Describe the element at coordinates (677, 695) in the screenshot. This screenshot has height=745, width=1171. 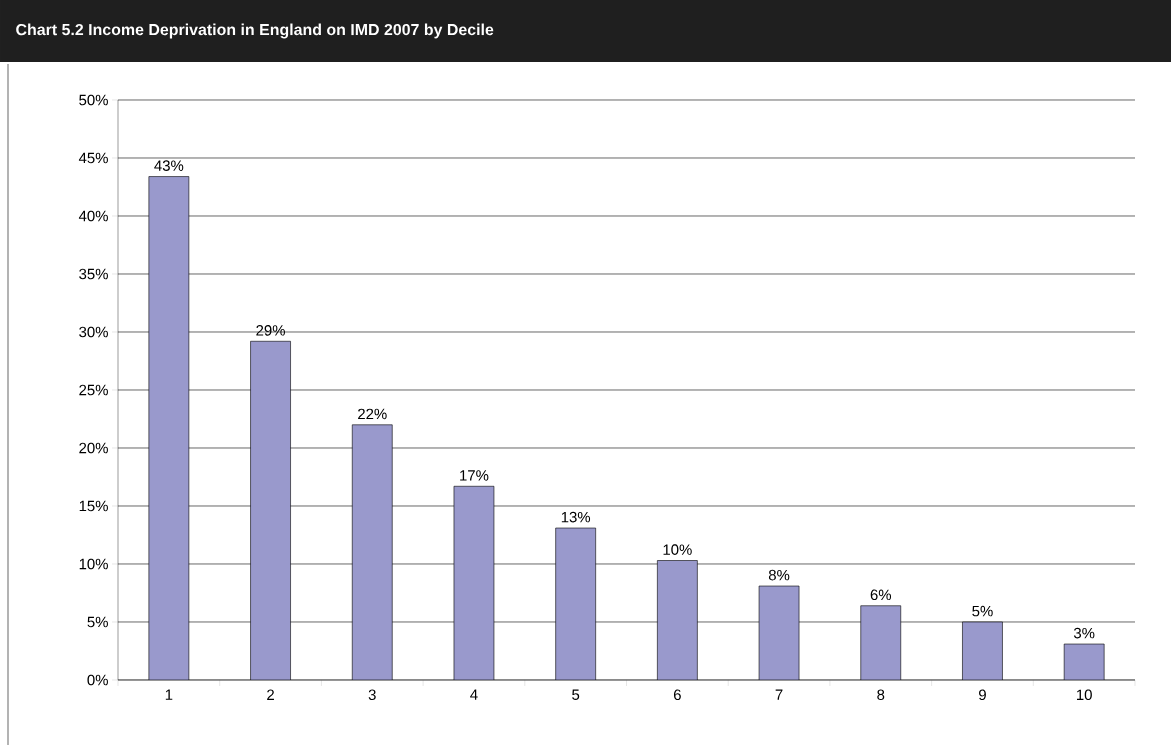
I see `x-tick-label: 6` at that location.